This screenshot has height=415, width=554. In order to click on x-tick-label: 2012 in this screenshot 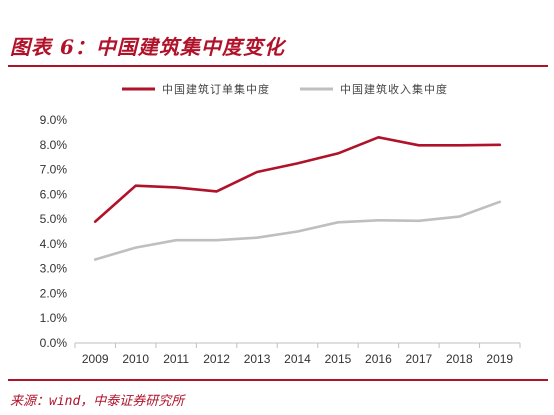, I will do `click(216, 359)`.